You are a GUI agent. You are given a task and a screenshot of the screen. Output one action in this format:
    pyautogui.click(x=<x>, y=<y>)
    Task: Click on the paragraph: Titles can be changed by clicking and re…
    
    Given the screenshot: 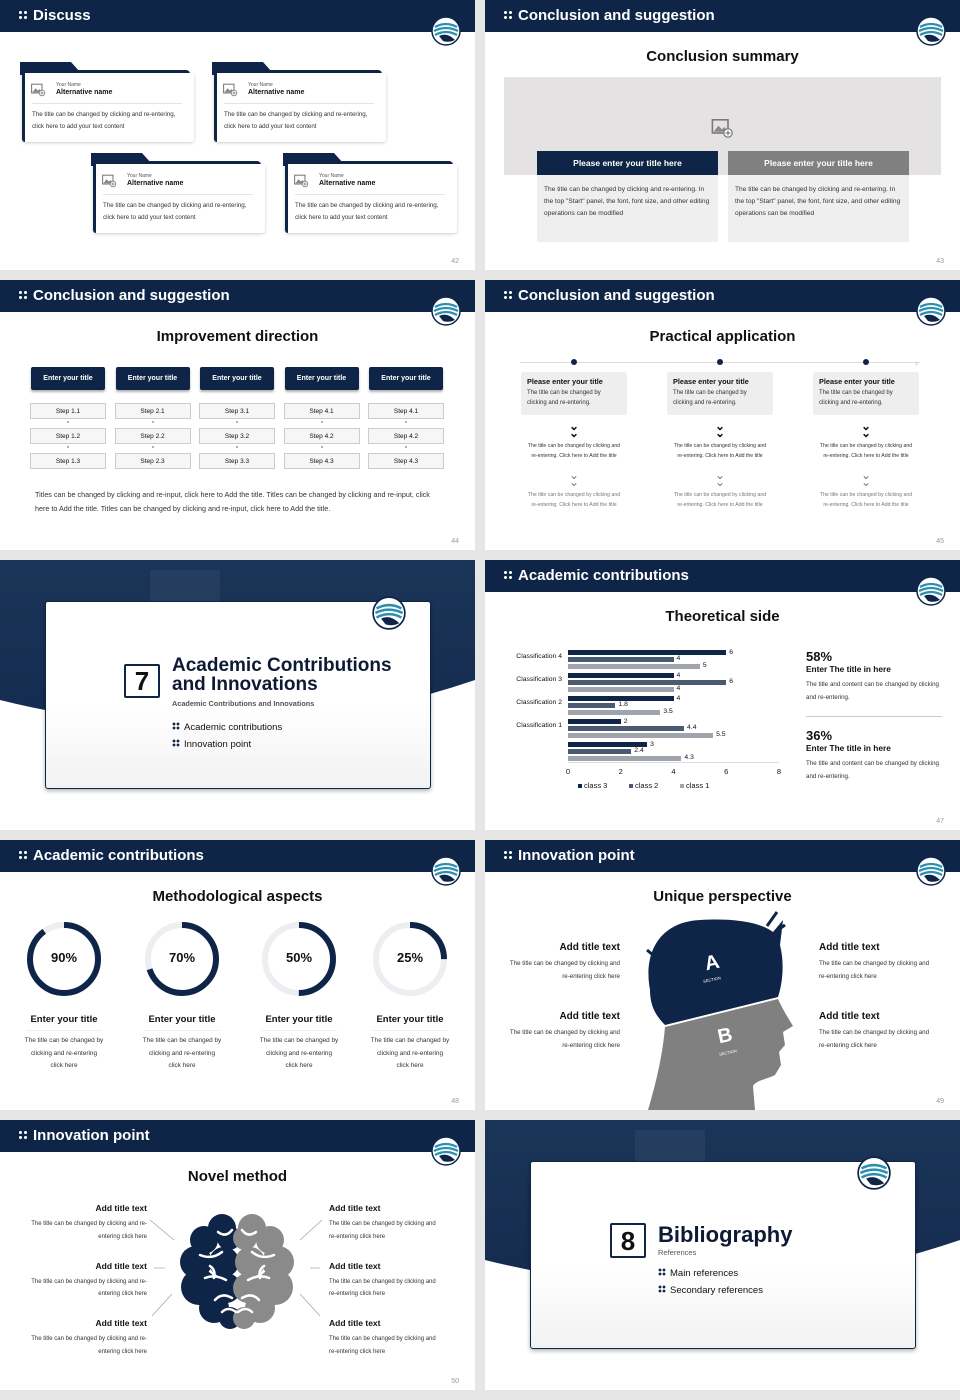 What is the action you would take?
    pyautogui.click(x=232, y=501)
    